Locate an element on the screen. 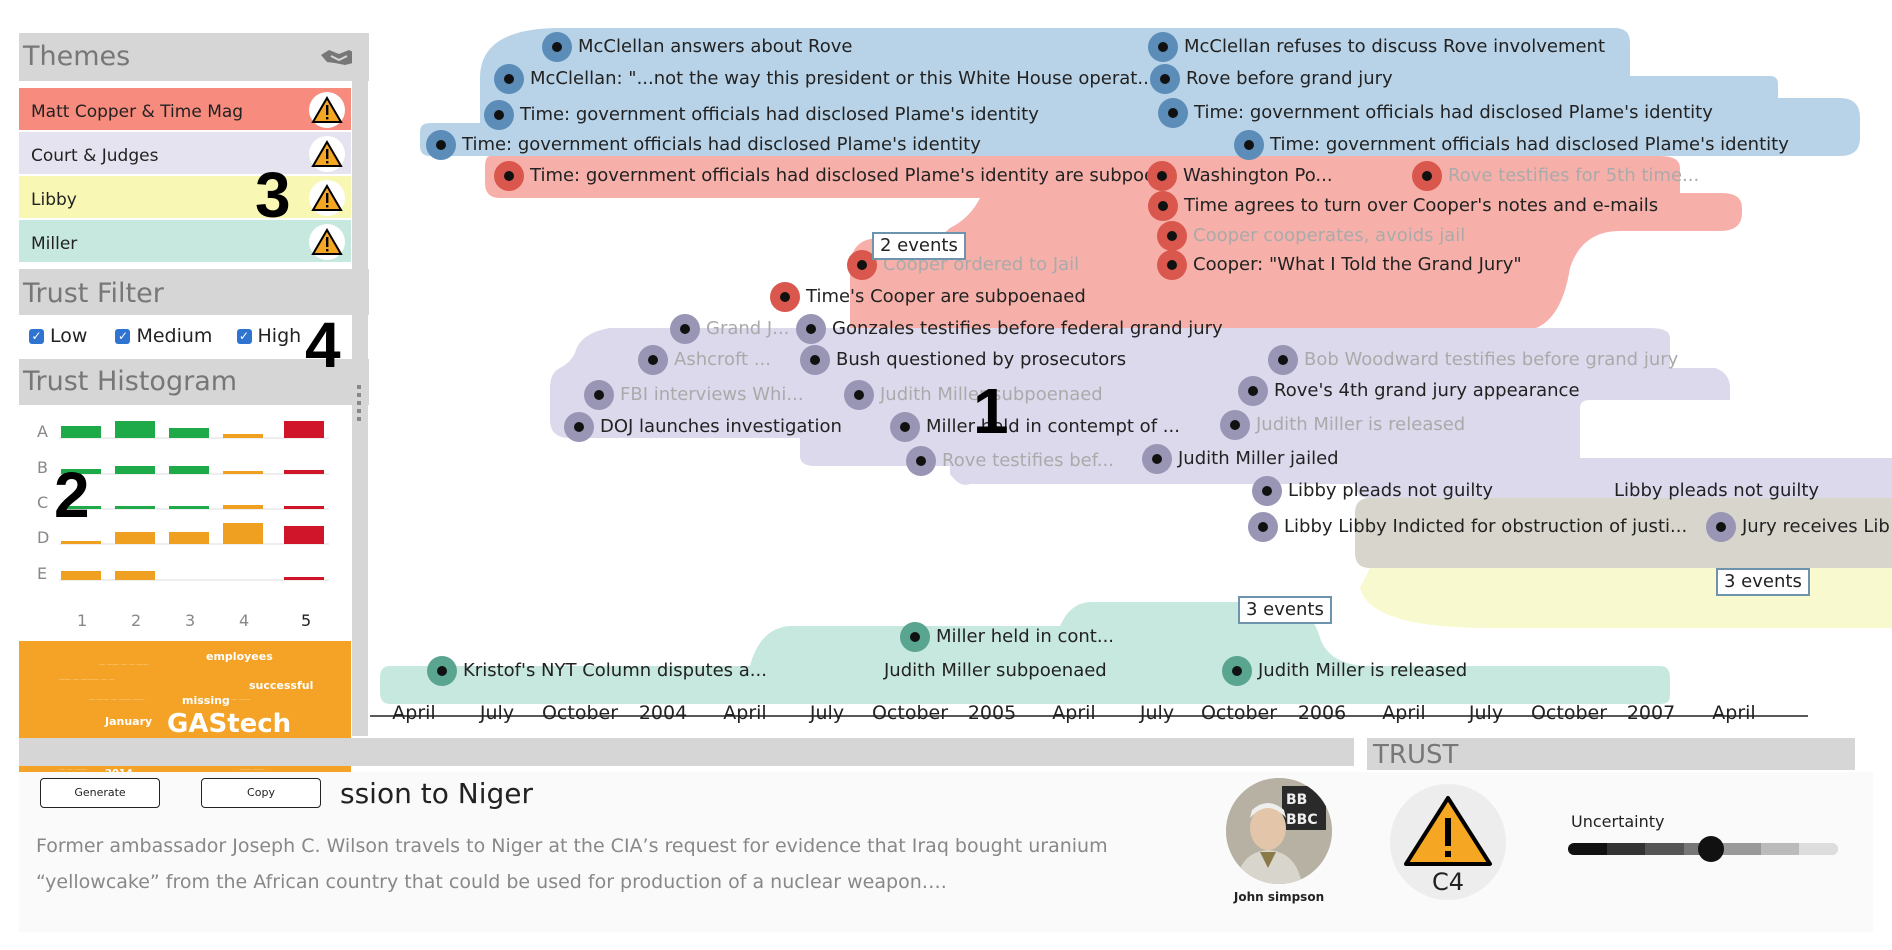 The height and width of the screenshot is (950, 1892). timeline-event: Bob Woodward testifies before grand jury is located at coordinates (1473, 360).